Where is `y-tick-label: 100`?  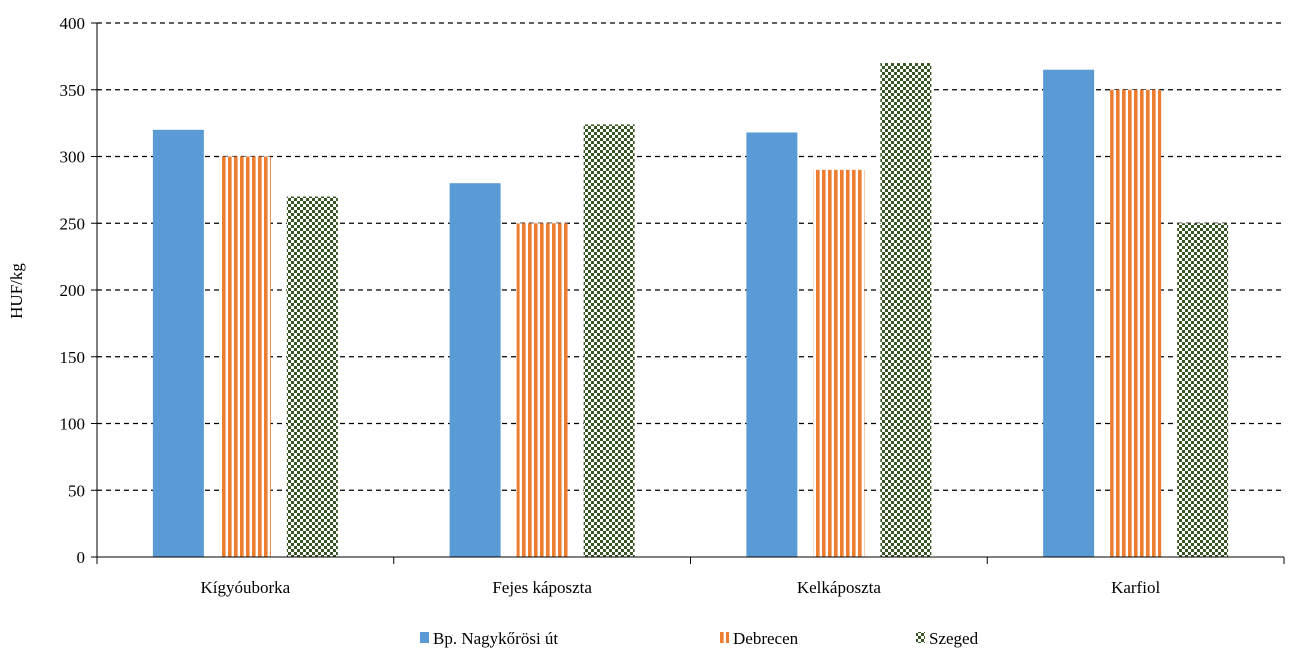
y-tick-label: 100 is located at coordinates (73, 424).